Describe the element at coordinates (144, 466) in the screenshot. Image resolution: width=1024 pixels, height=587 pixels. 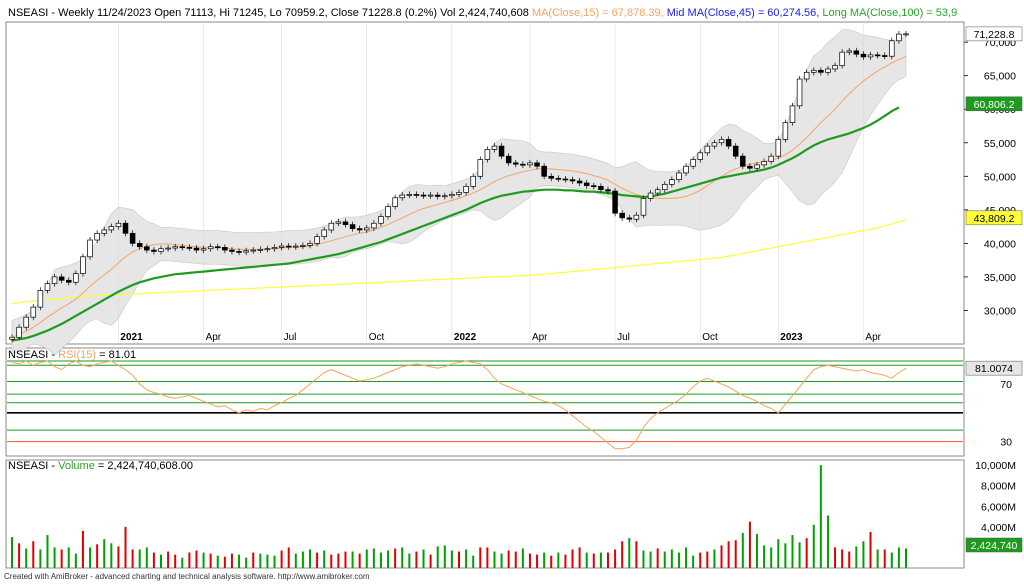
I see `volume-value: = 2,424,740,608.00` at that location.